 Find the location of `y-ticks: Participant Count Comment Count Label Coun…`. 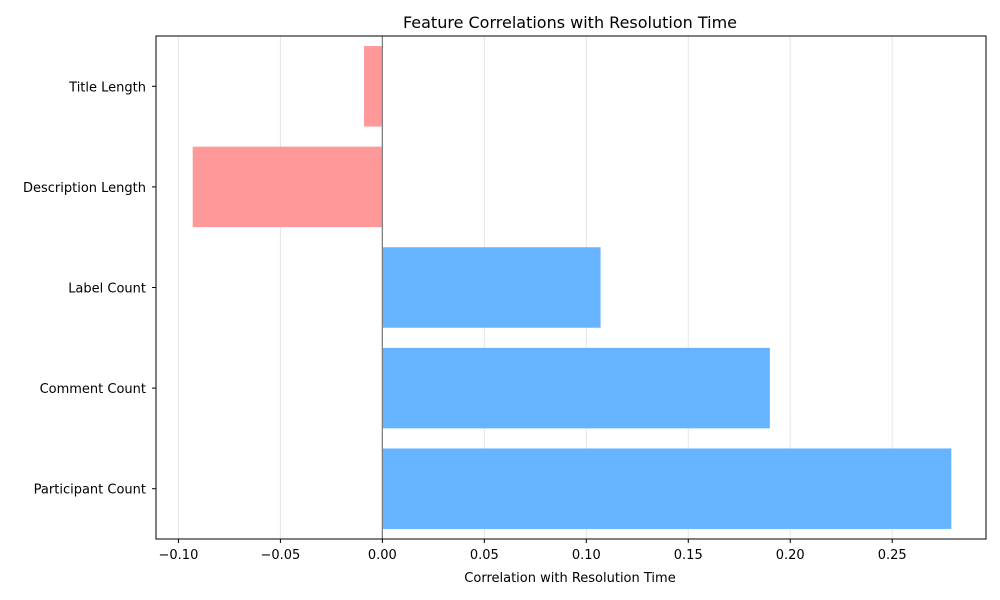

y-ticks: Participant Count Comment Count Label Coun… is located at coordinates (89, 289).